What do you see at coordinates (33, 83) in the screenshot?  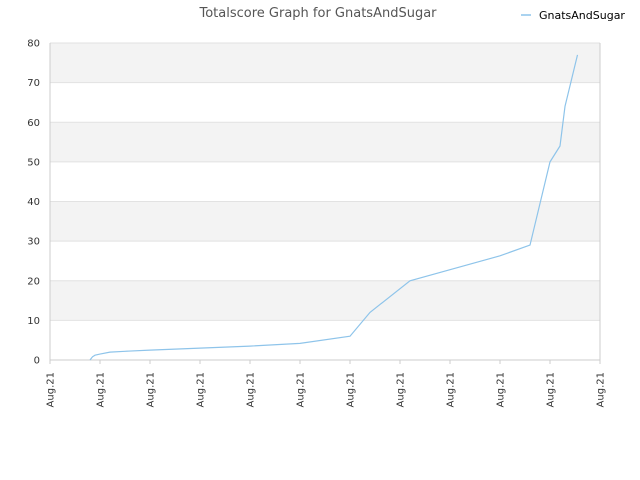 I see `y-tick-label: 70` at bounding box center [33, 83].